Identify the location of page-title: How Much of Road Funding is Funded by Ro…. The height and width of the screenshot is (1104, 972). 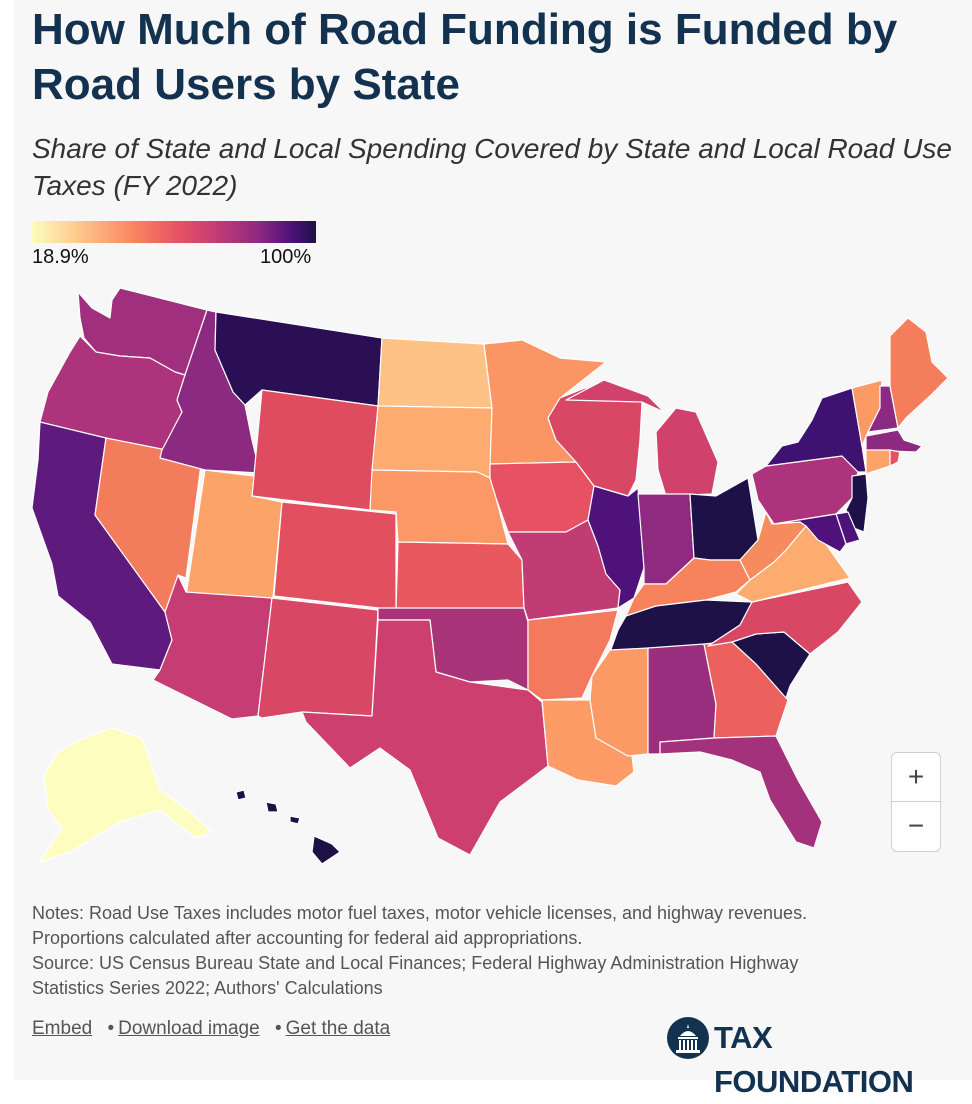
(465, 57).